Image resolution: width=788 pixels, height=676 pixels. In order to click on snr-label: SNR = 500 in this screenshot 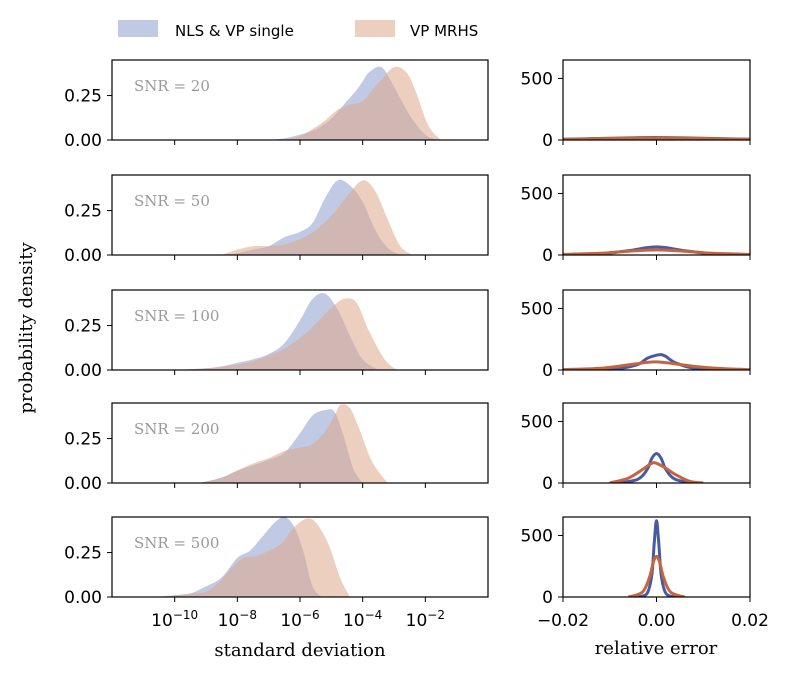, I will do `click(176, 543)`.